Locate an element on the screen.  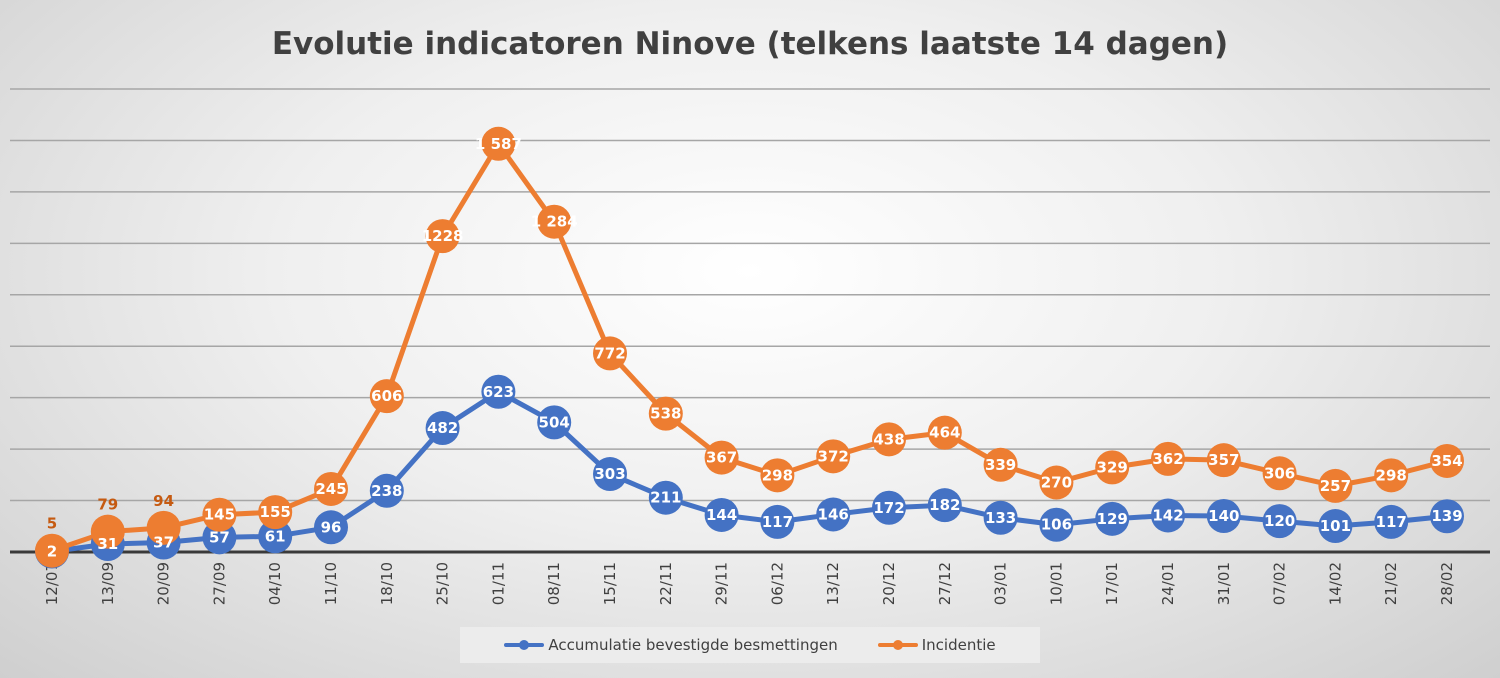
x-tick-label: 25/10 is located at coordinates (443, 583).